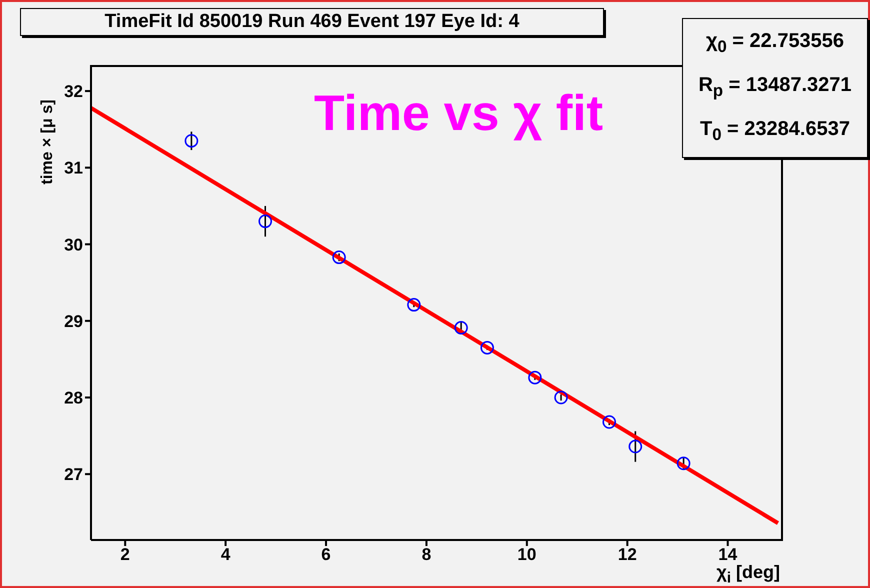 This screenshot has height=588, width=870. Describe the element at coordinates (728, 554) in the screenshot. I see `x-tick-label: 14` at that location.